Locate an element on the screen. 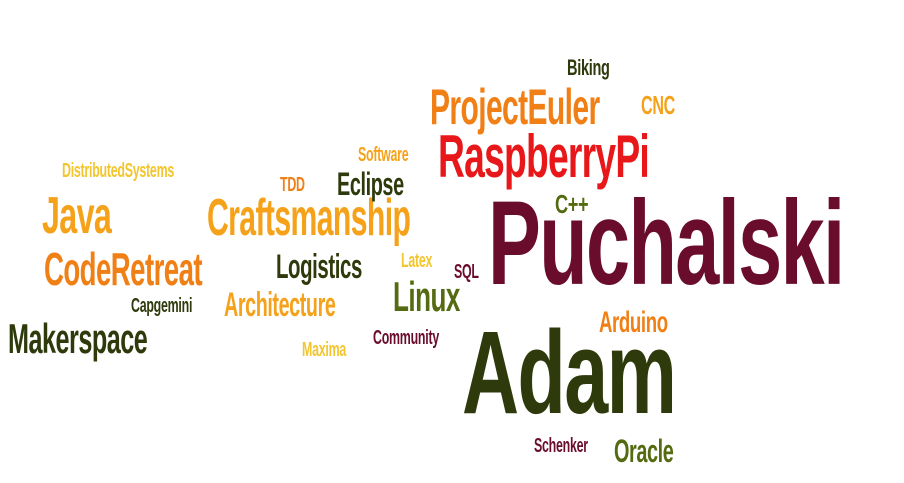 Image resolution: width=904 pixels, height=483 pixels. word-architecture: Architecture is located at coordinates (280, 305).